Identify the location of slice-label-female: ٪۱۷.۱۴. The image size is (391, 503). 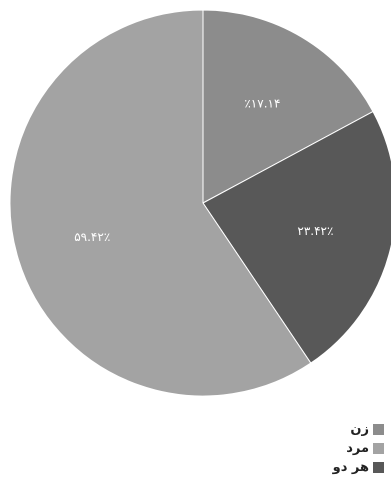
(262, 104).